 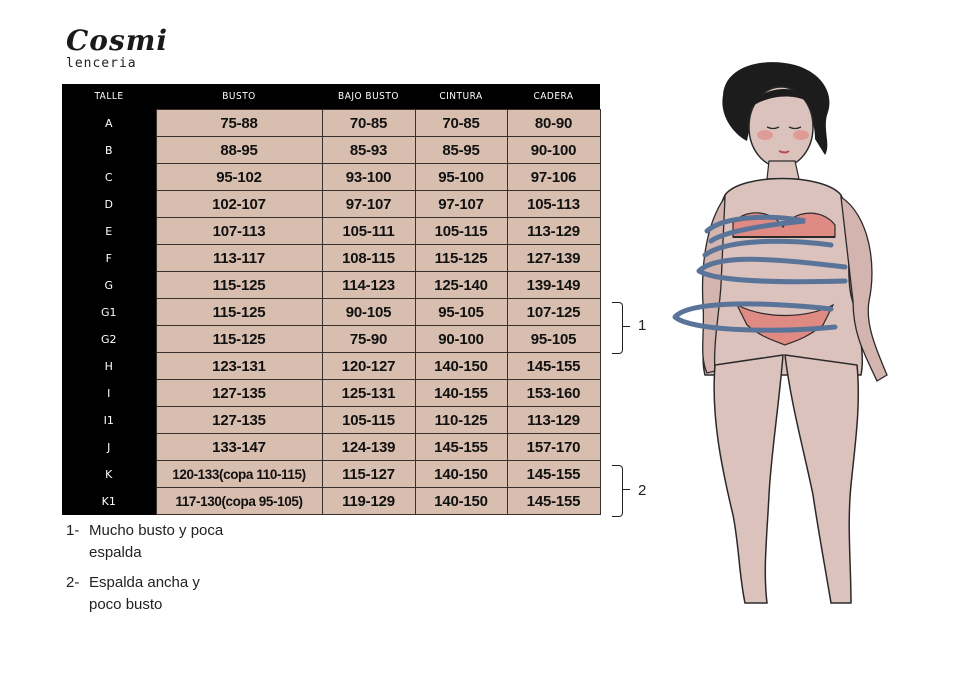 What do you see at coordinates (239, 97) in the screenshot?
I see `header-busto: BUSTO` at bounding box center [239, 97].